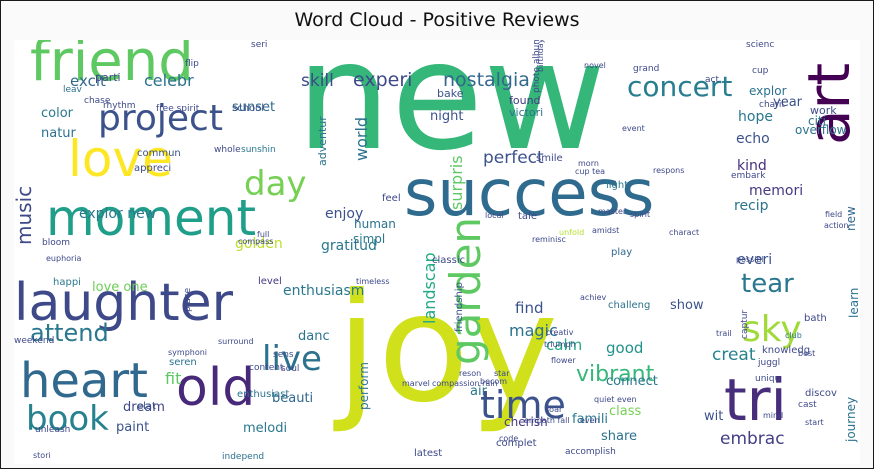 The image size is (874, 469). I want to click on word-laughter: laughter, so click(124, 303).